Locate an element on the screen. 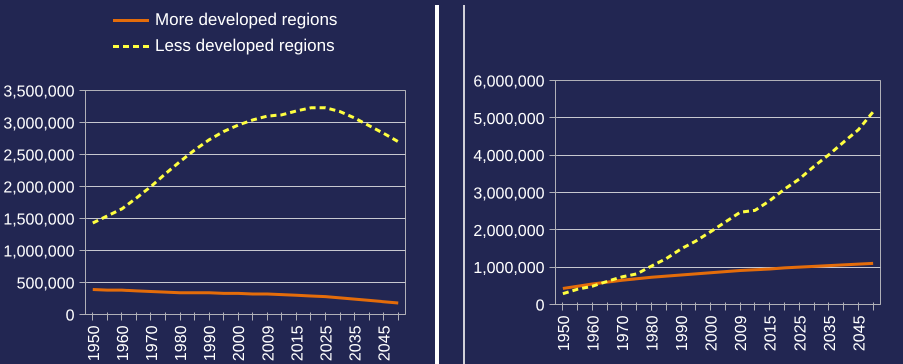  y-tick-label: 6,000,000 is located at coordinates (509, 82).